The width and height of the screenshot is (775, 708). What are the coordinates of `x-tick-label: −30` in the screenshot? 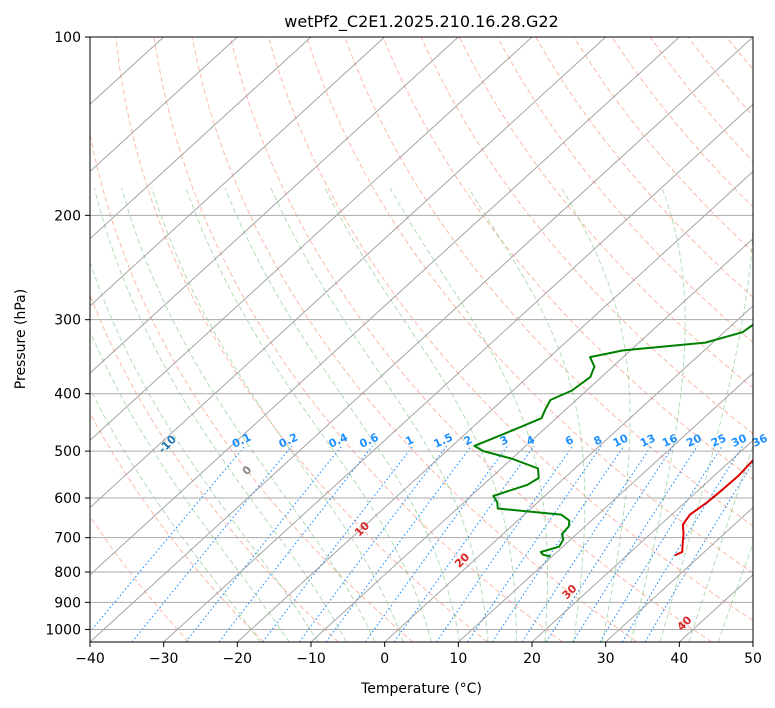 It's located at (164, 659).